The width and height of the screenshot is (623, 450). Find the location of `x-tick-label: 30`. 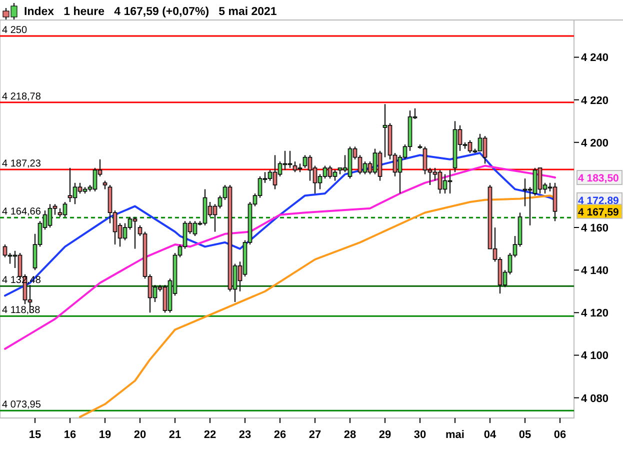

x-tick-label: 30 is located at coordinates (420, 435).